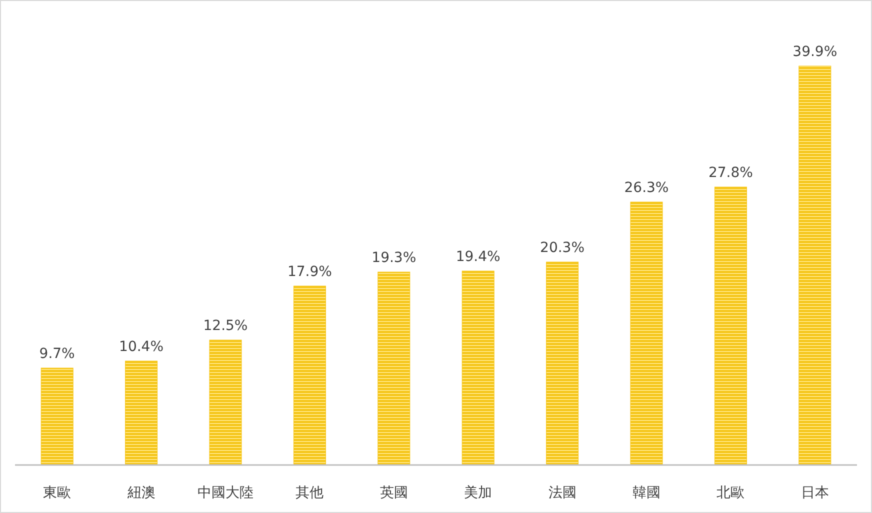 The image size is (872, 513). Describe the element at coordinates (57, 354) in the screenshot. I see `data-label: 9.7%` at that location.